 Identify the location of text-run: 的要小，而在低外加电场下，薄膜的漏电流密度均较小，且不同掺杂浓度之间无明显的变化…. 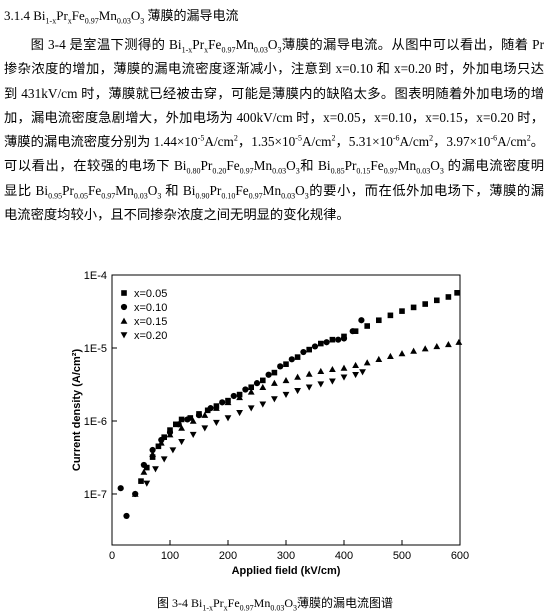
(274, 202).